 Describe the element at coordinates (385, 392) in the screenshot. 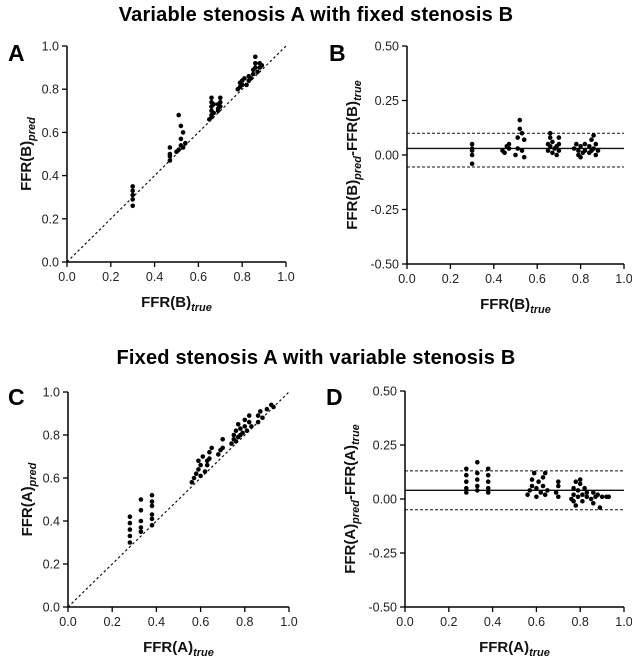

I see `y-tick-label: 0.50` at that location.